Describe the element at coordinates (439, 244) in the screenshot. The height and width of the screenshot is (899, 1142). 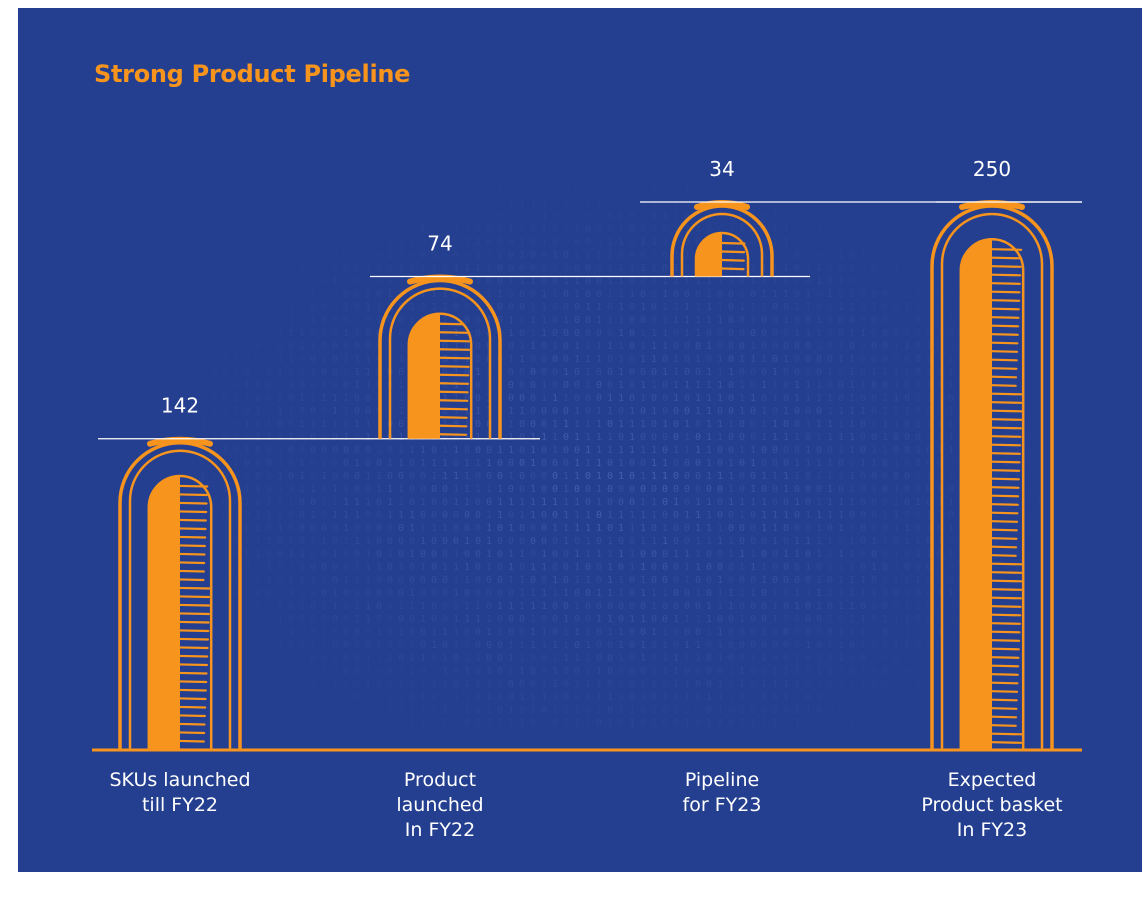
I see `value-label: 74` at that location.